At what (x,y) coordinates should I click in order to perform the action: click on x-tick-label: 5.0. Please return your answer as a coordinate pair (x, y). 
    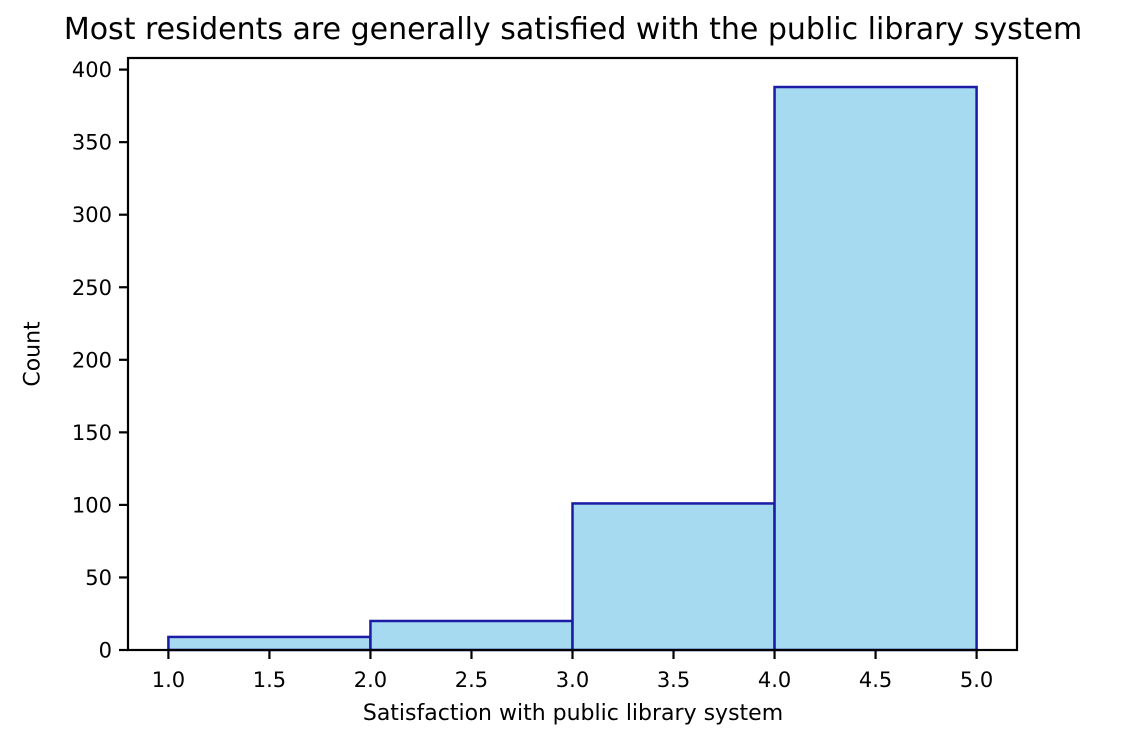
    Looking at the image, I should click on (976, 680).